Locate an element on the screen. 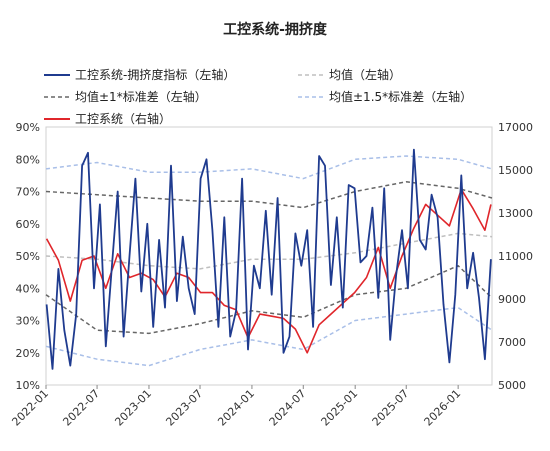 The height and width of the screenshot is (451, 550). x-tick-label: 2025-07 is located at coordinates (391, 408).